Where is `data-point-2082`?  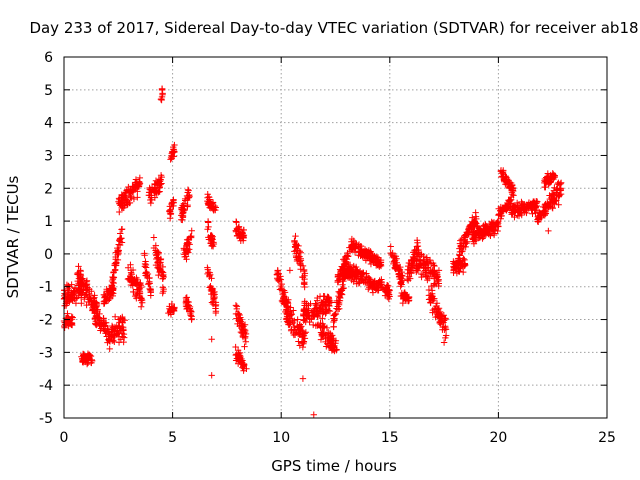
data-point-2082 is located at coordinates (423, 274).